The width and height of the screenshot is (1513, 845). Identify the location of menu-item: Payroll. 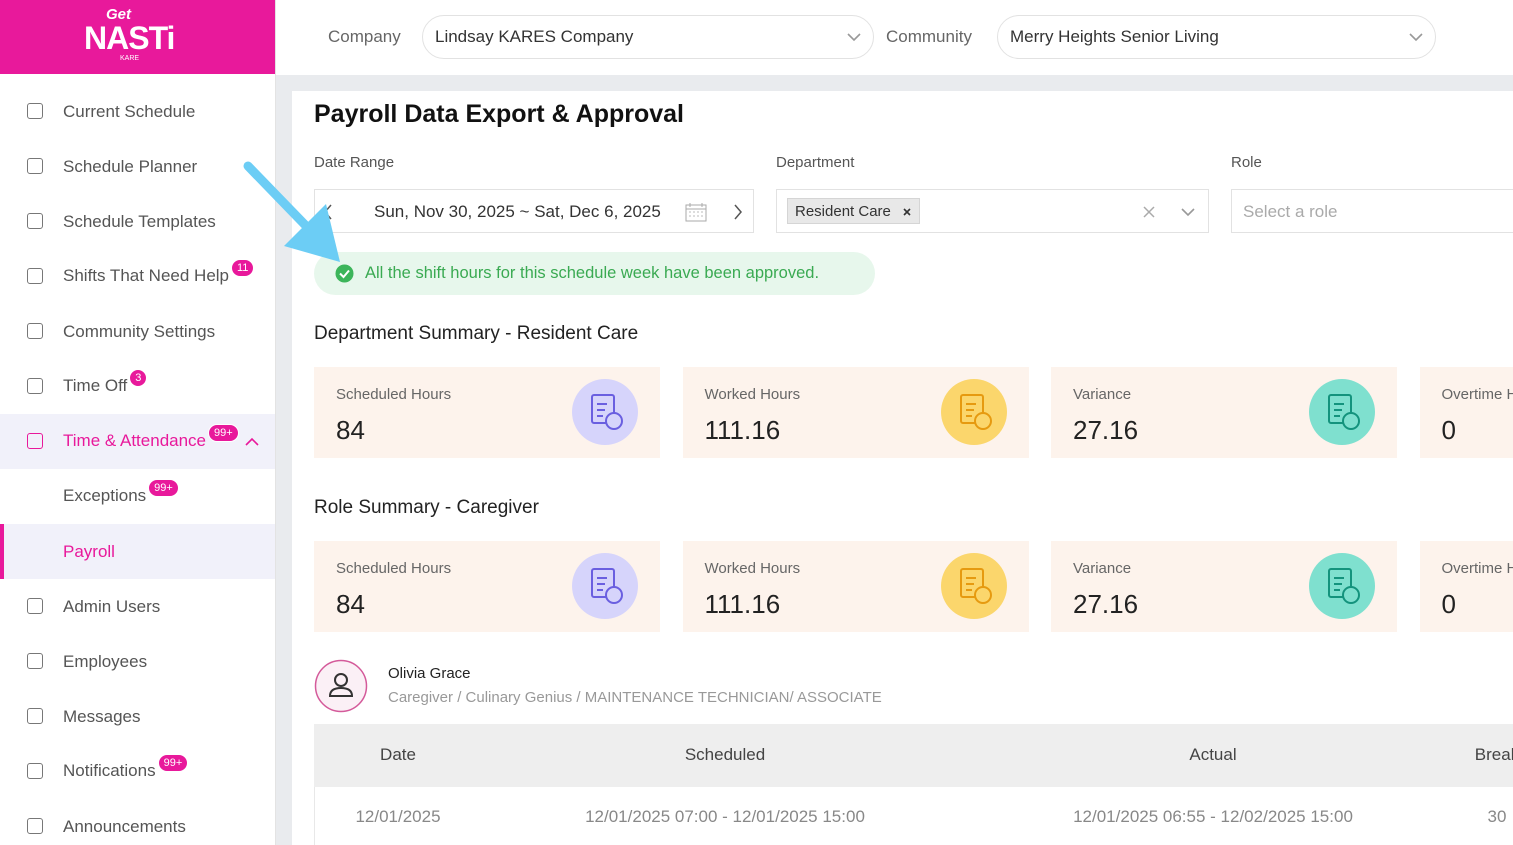
(137, 551).